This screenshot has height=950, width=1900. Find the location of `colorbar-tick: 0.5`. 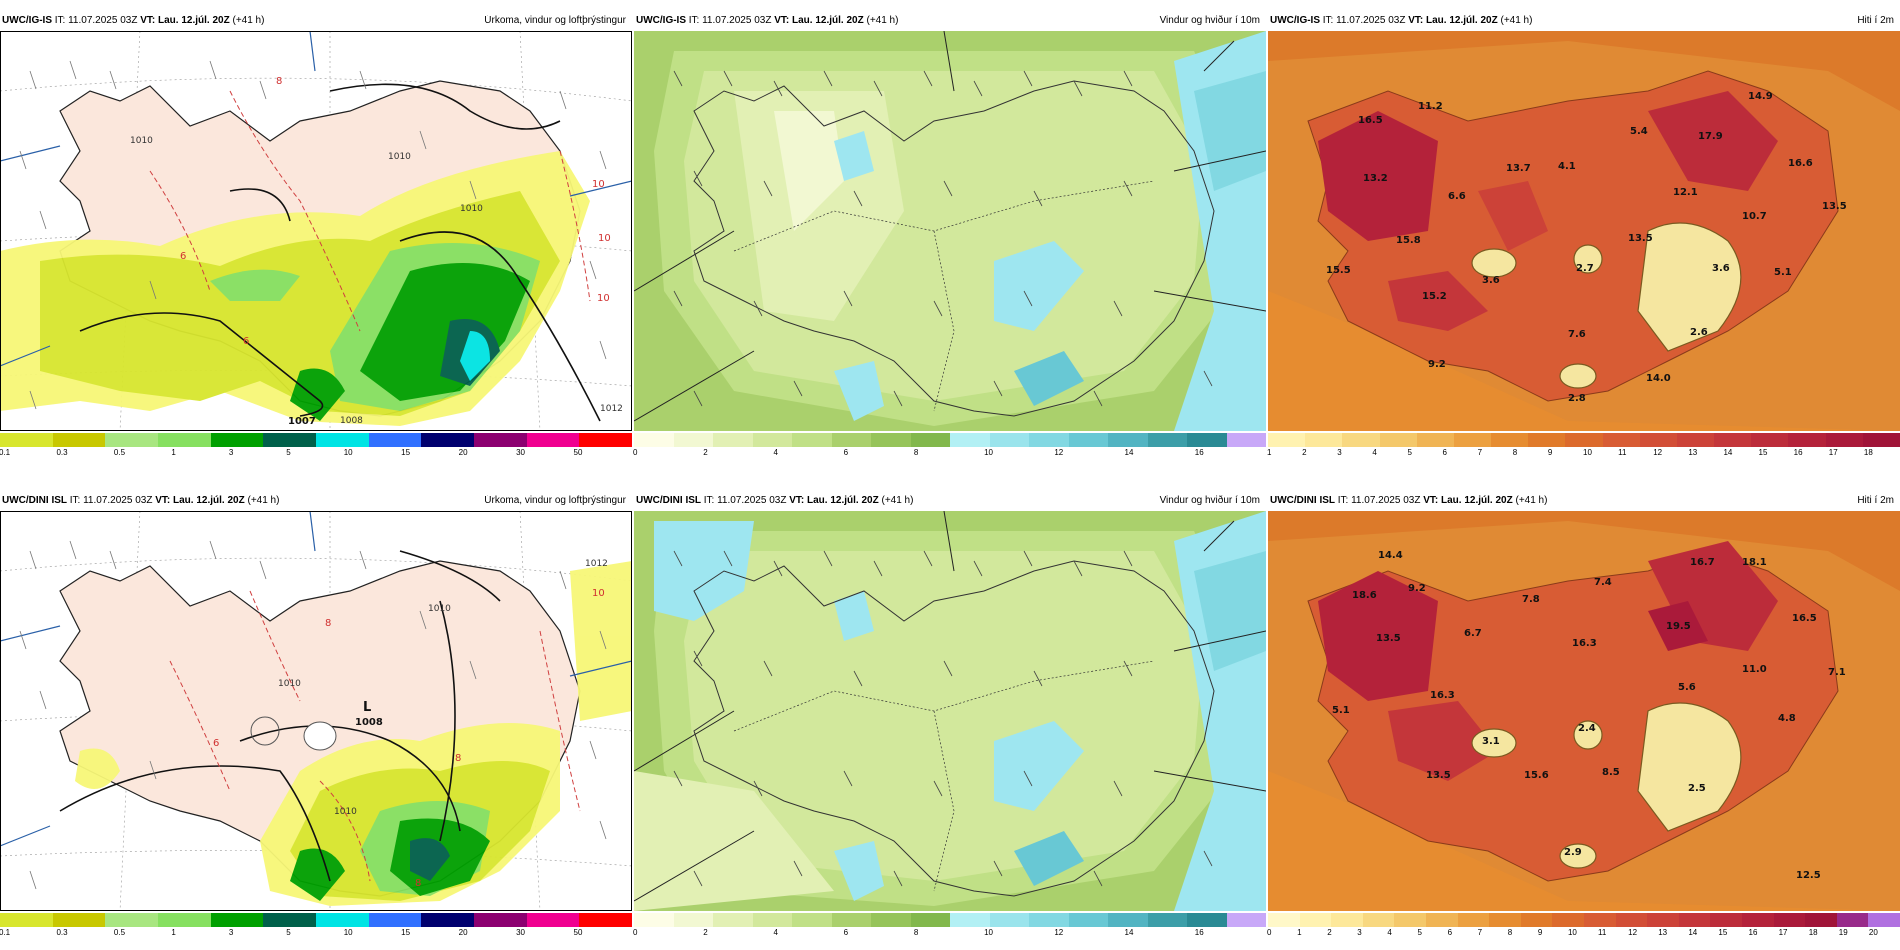

colorbar-tick: 0.5 is located at coordinates (119, 452).